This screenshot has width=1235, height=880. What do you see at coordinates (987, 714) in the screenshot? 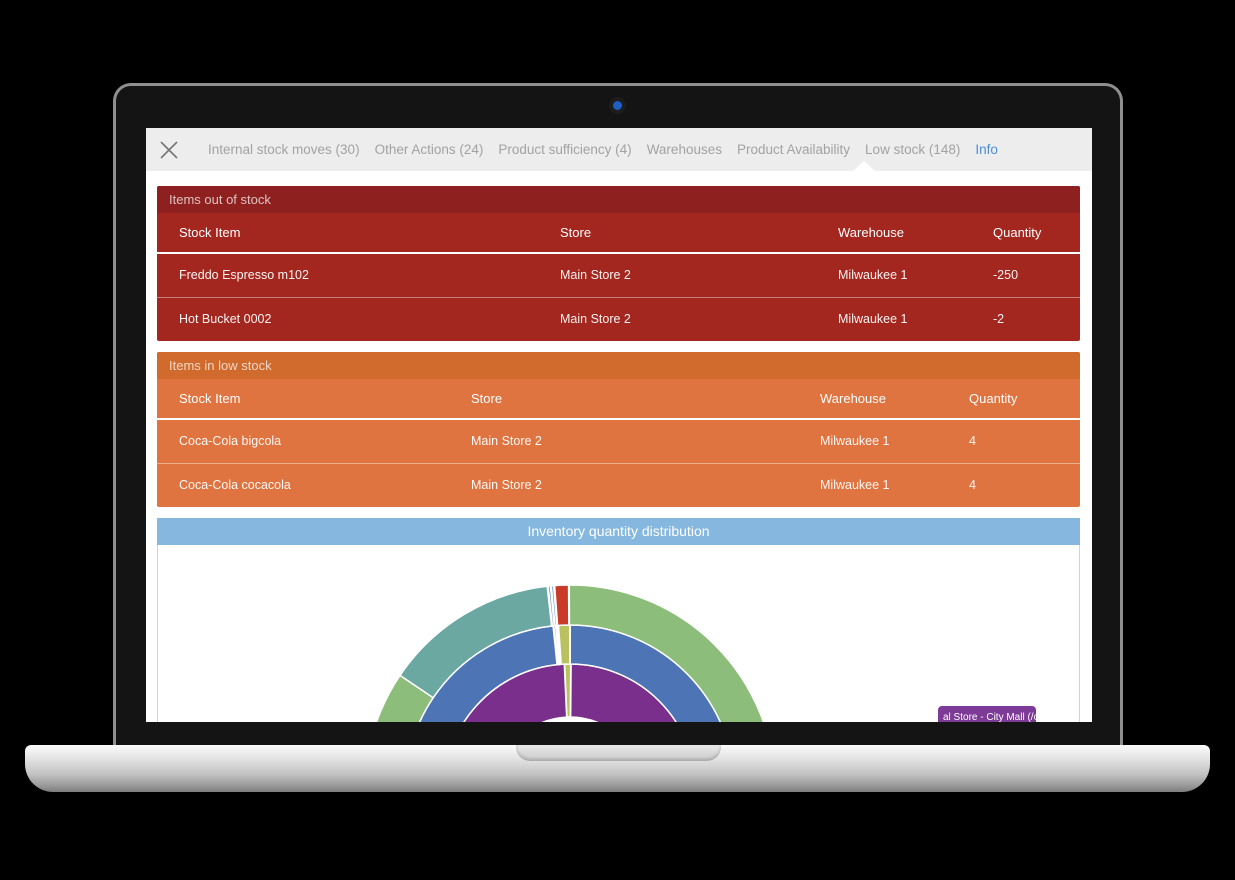
I see `chart-tooltip: al Store - City Mall (/ce` at bounding box center [987, 714].